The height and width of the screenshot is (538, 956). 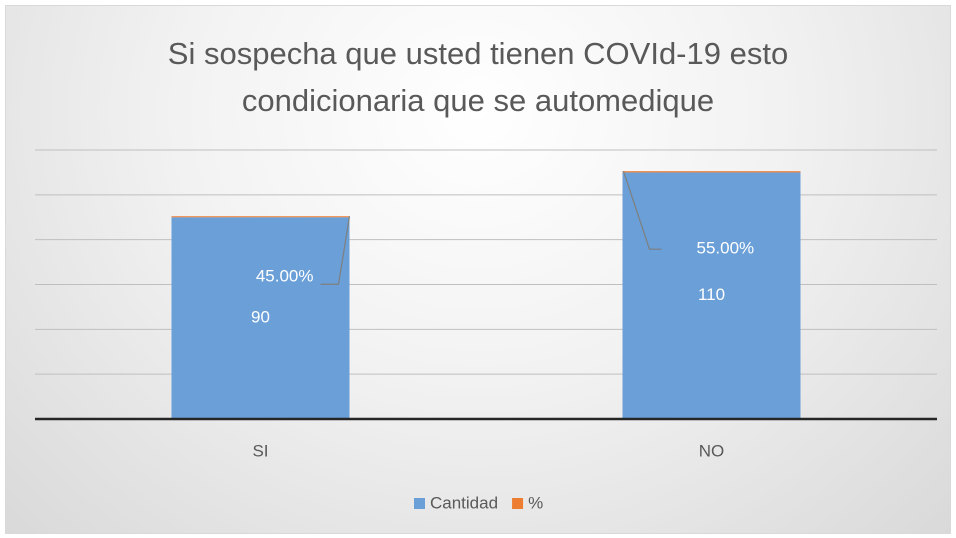 I want to click on data-label: 110, so click(x=711, y=294).